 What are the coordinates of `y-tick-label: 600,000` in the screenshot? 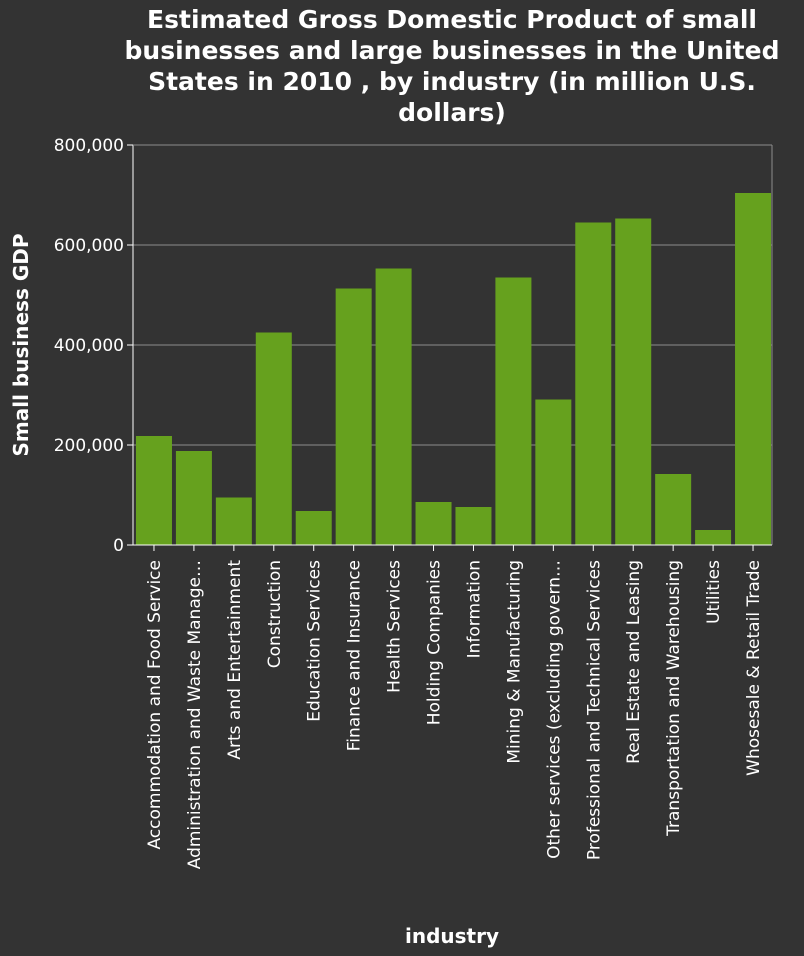 It's located at (89, 246).